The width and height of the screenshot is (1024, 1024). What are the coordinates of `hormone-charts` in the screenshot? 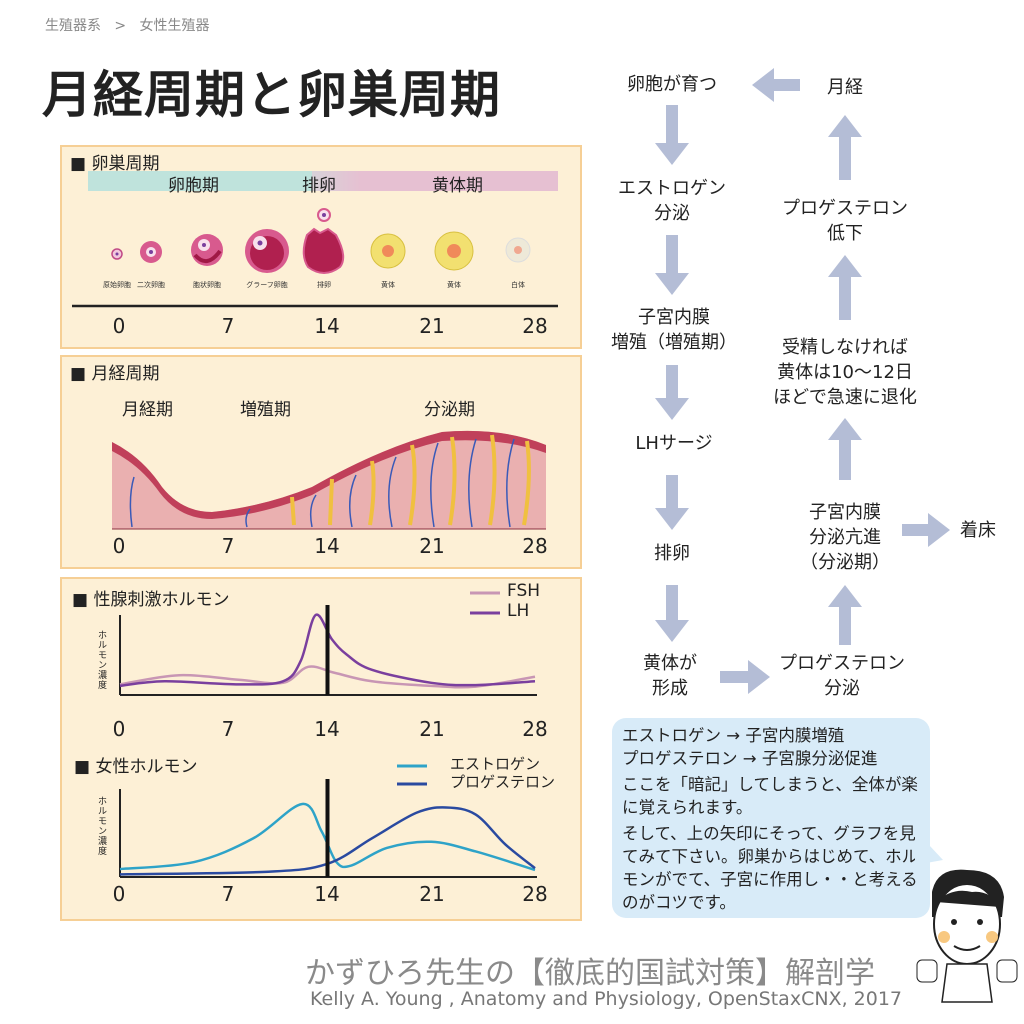 It's located at (328, 734).